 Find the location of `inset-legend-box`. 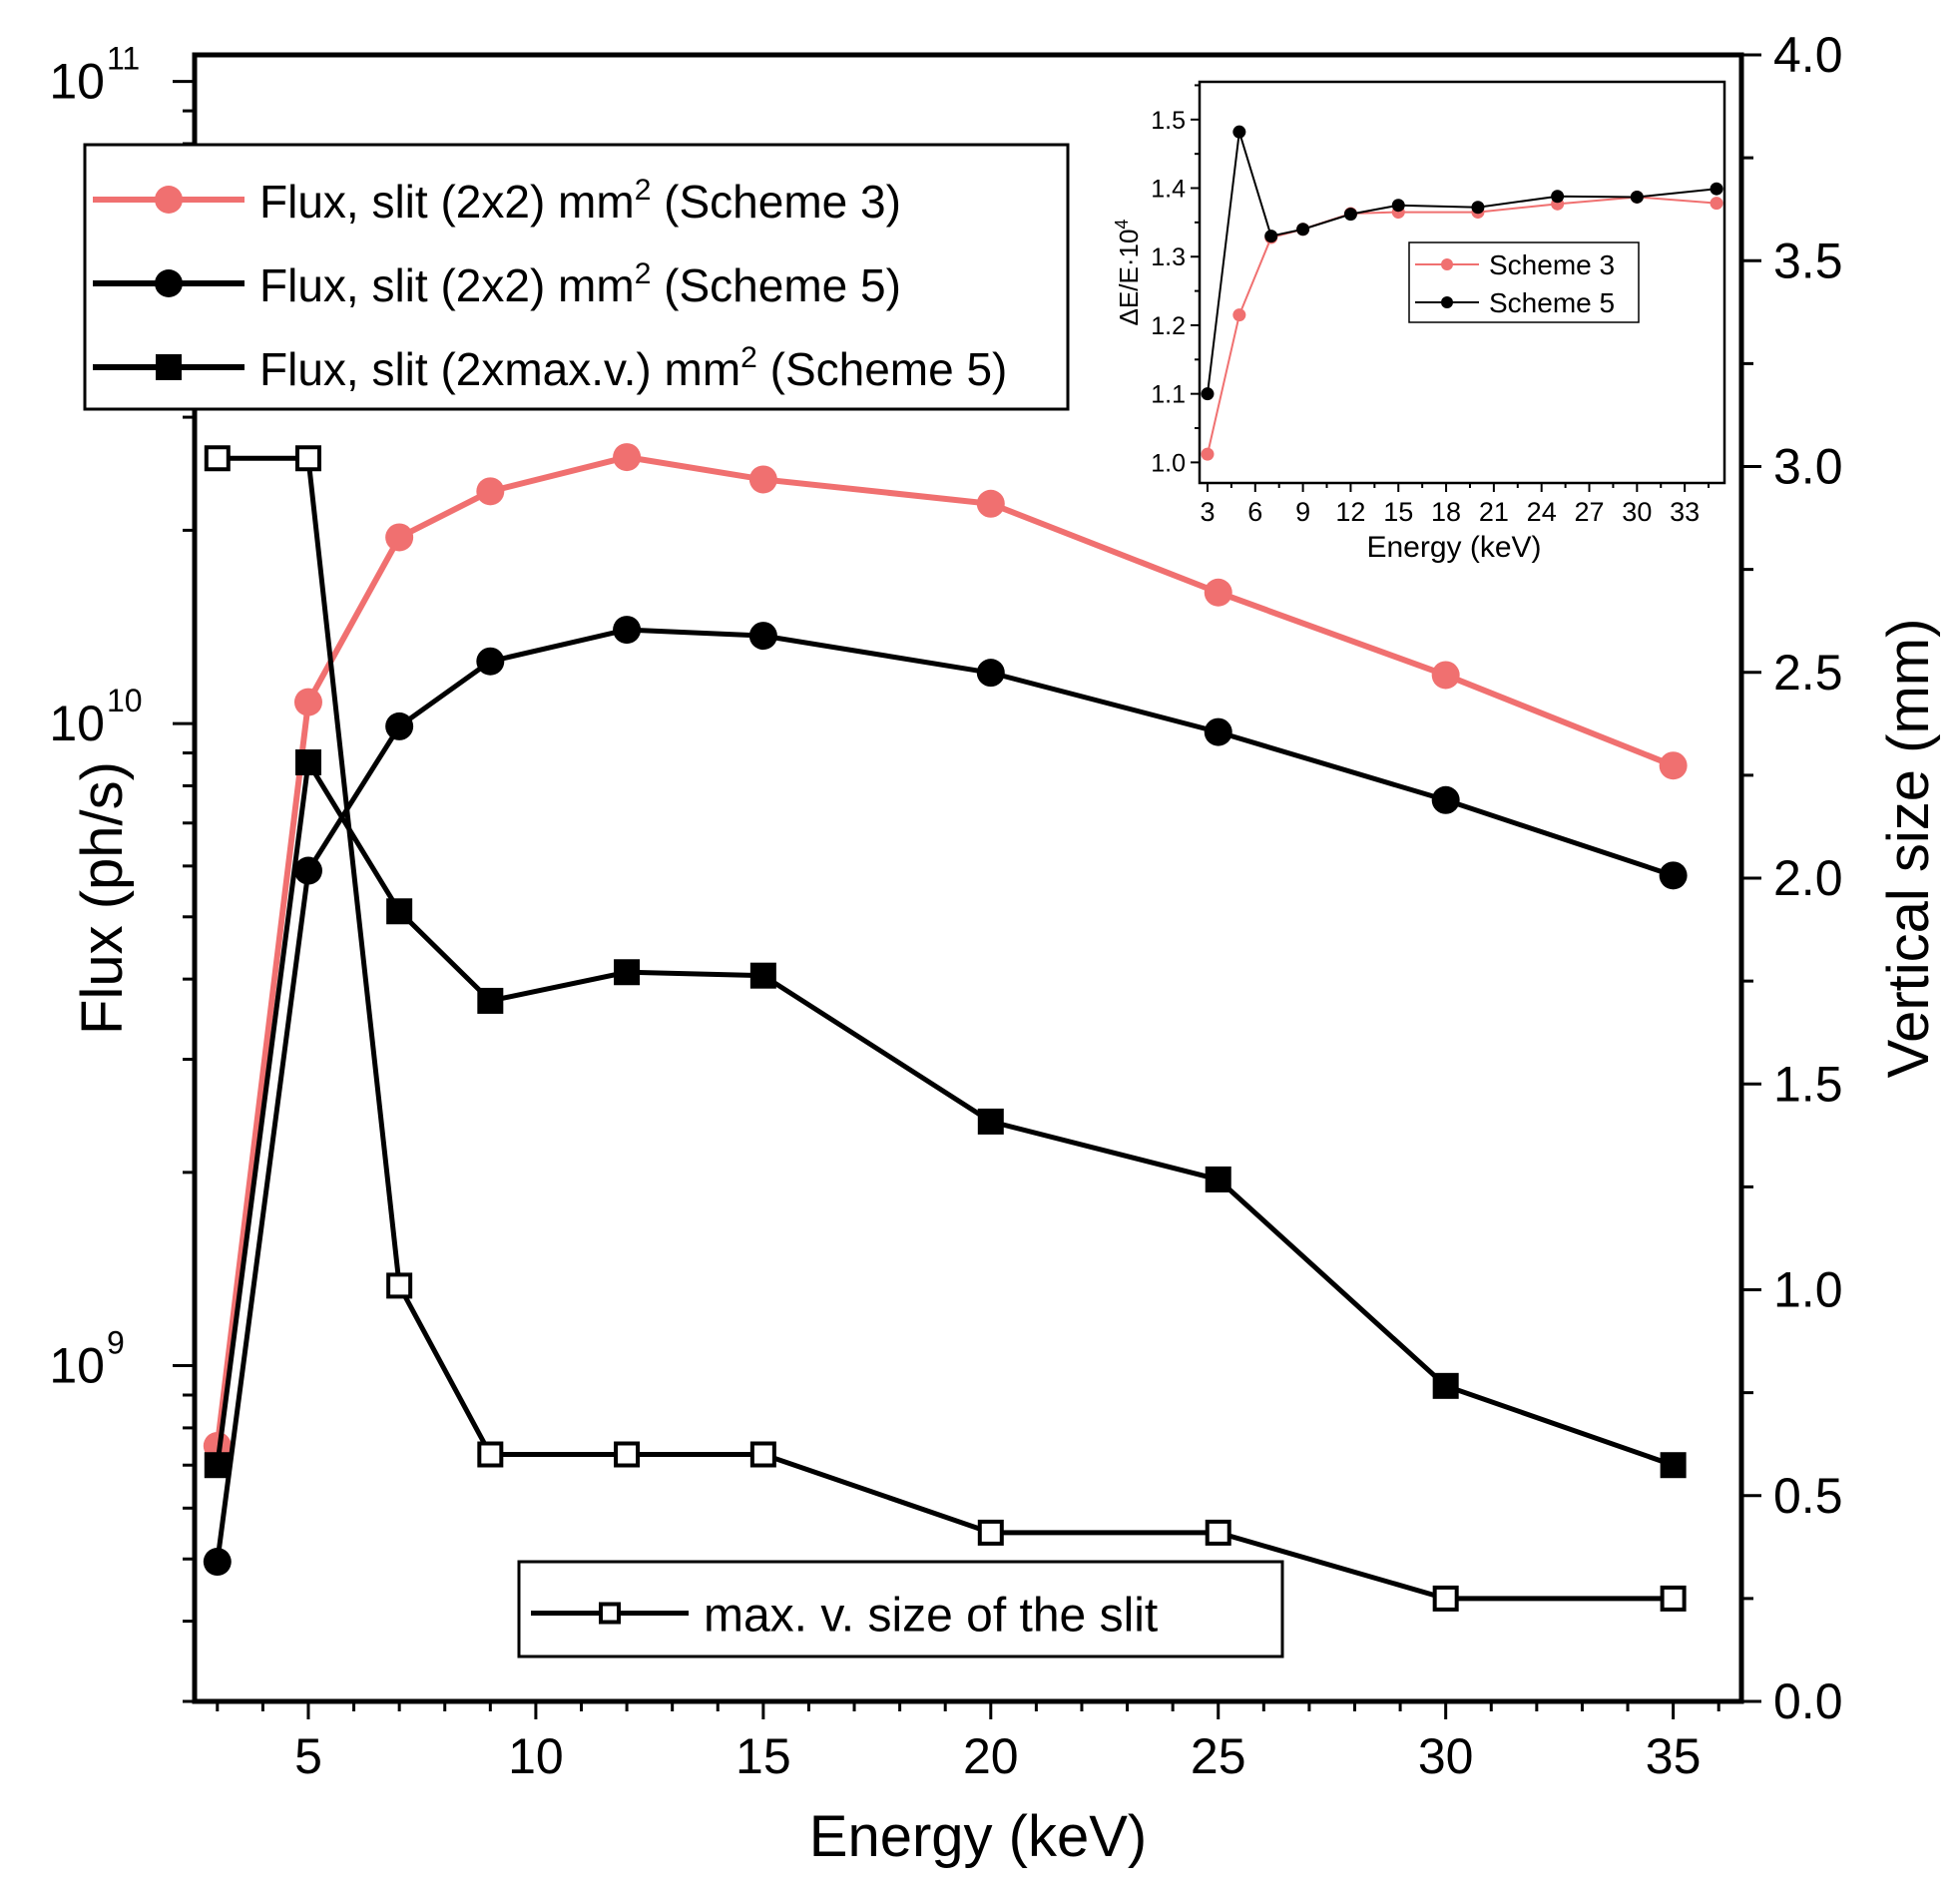

inset-legend-box is located at coordinates (1524, 282).